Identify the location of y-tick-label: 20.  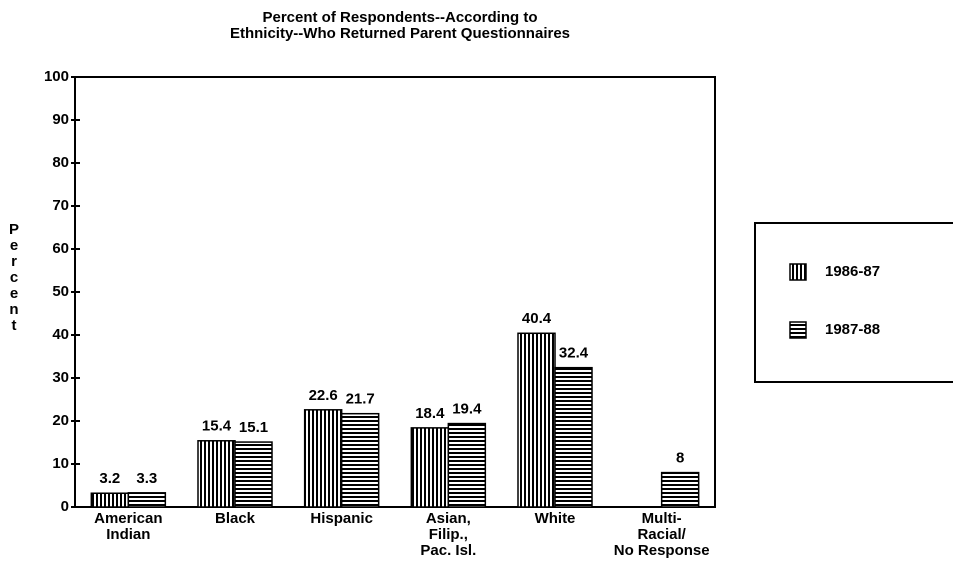
(60, 420).